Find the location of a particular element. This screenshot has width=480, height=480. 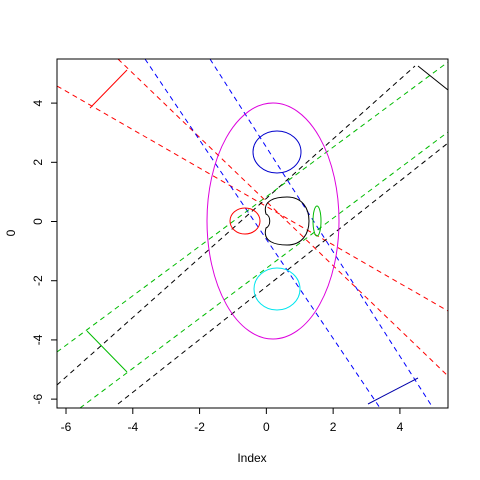

red-circle is located at coordinates (245, 221).